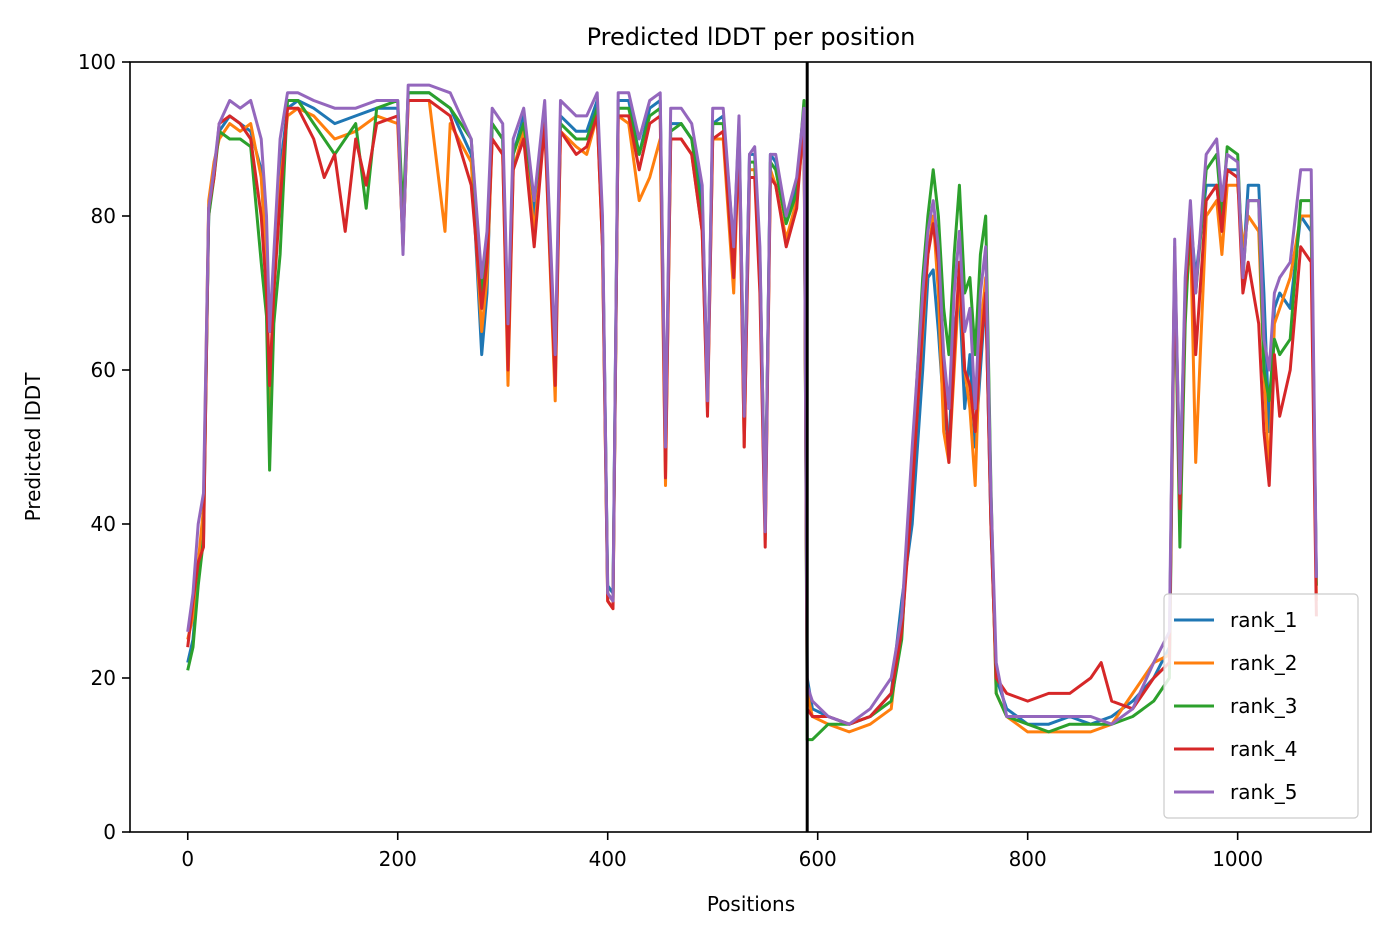 Image resolution: width=1391 pixels, height=939 pixels. I want to click on x-tick-label: 800, so click(1028, 859).